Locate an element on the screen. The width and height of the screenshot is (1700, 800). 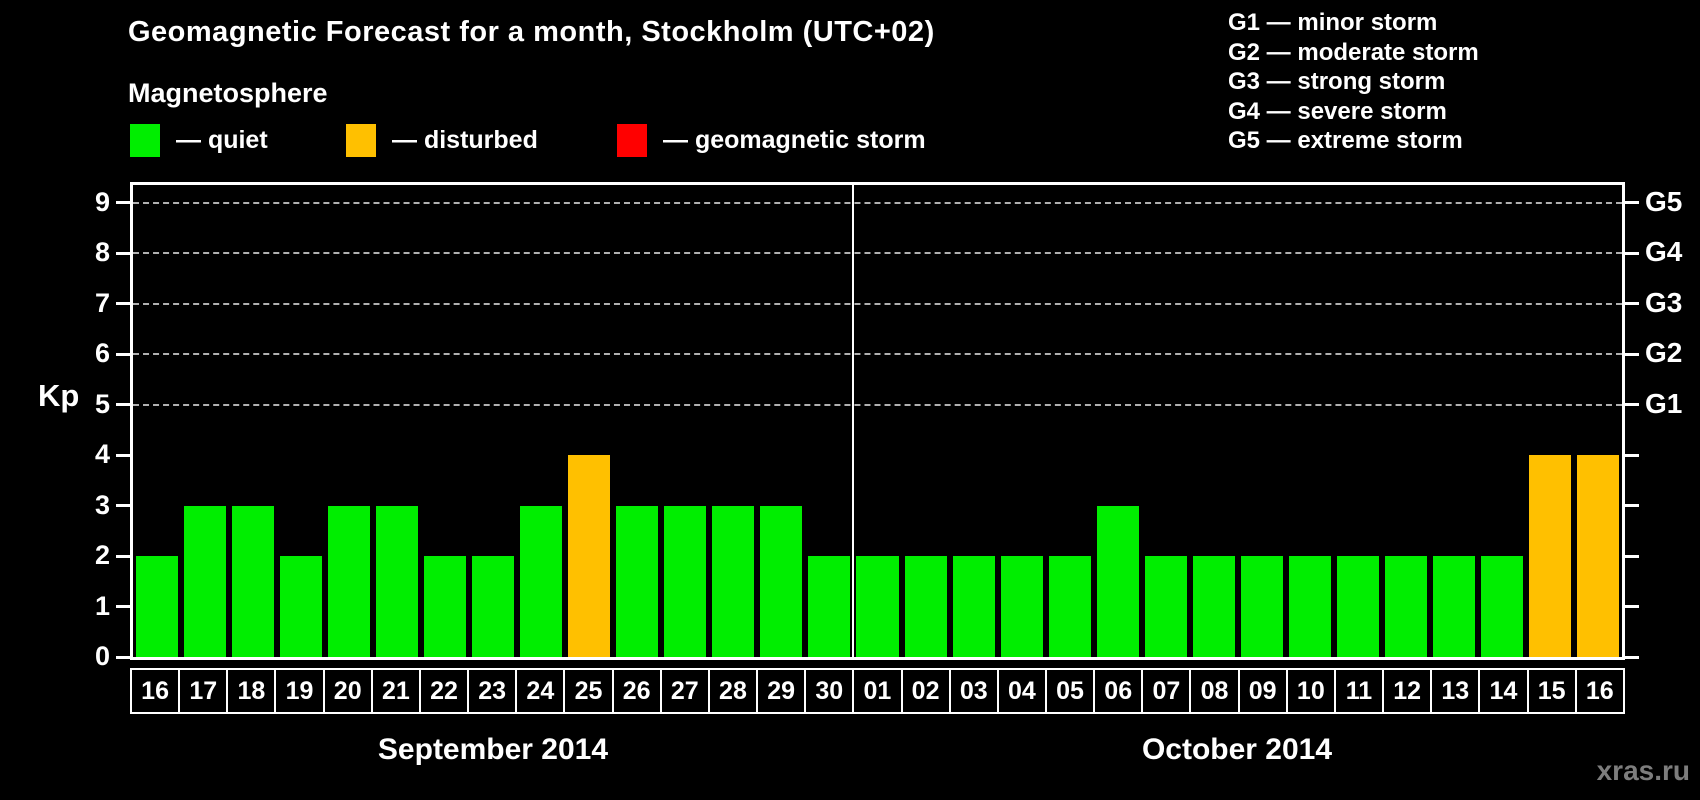
day-label-cell: 17 is located at coordinates (203, 691).